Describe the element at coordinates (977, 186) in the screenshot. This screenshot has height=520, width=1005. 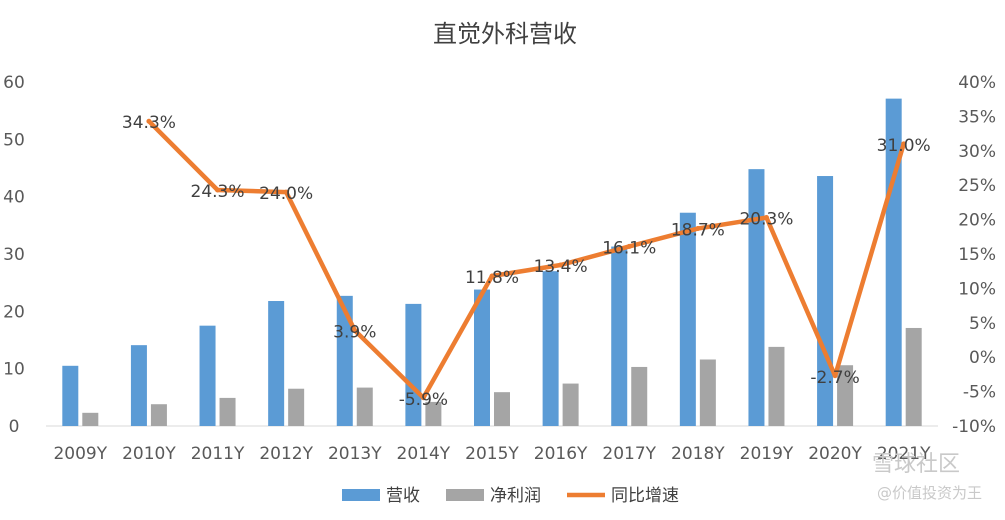
I see `right-tick-label: 25%` at that location.